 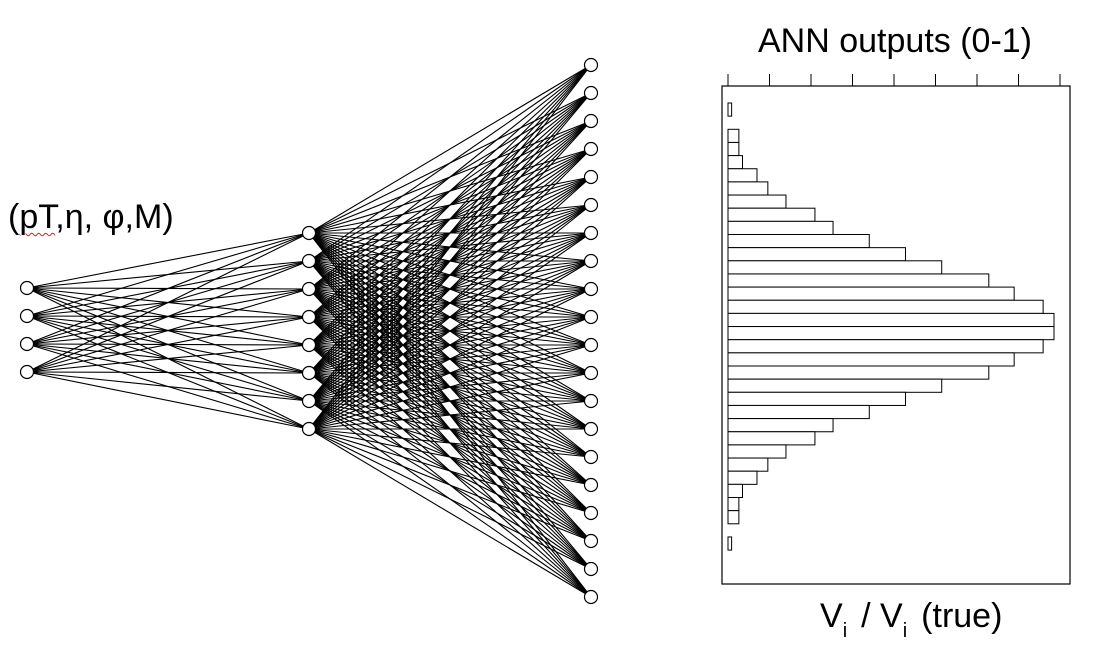 What do you see at coordinates (911, 619) in the screenshot?
I see `histogram-x-label: Vi / Vi (true)` at bounding box center [911, 619].